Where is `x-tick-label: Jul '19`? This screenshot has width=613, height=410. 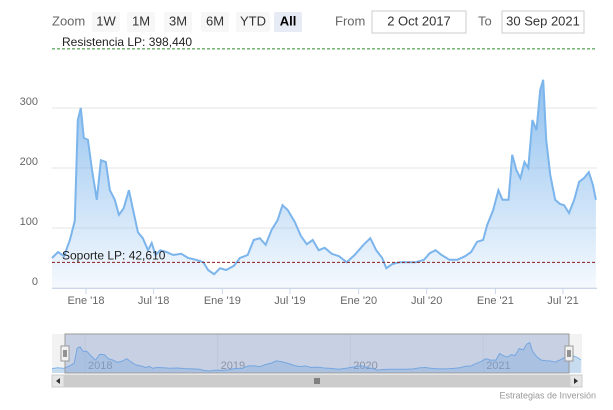 x-tick-label: Jul '19 is located at coordinates (289, 301).